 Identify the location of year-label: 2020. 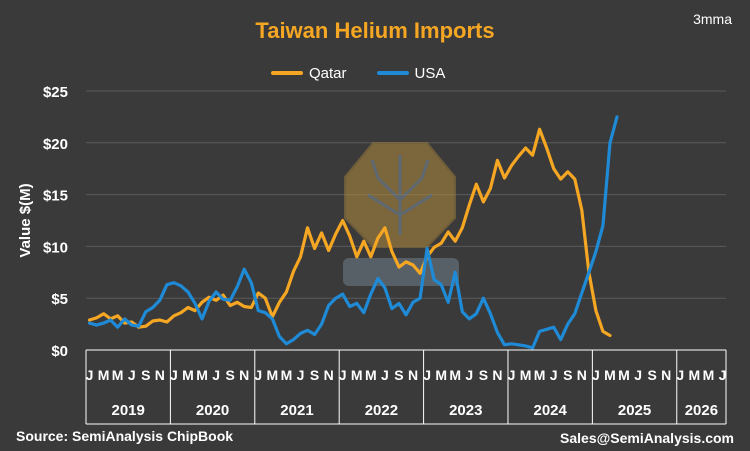
(212, 410).